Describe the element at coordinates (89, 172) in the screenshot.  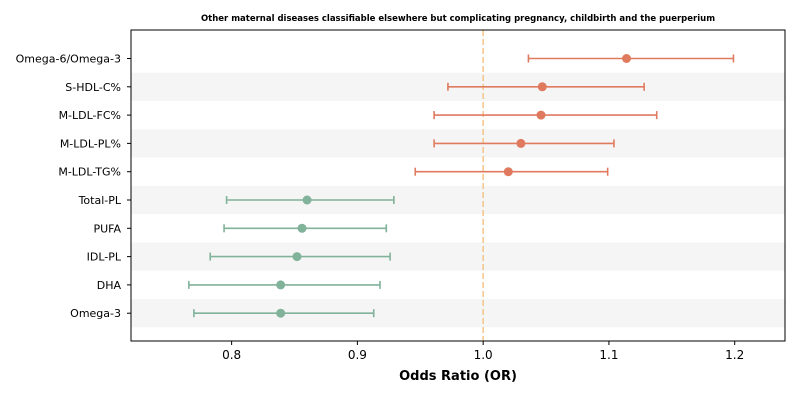
I see `row-label: M-LDL-TG%` at that location.